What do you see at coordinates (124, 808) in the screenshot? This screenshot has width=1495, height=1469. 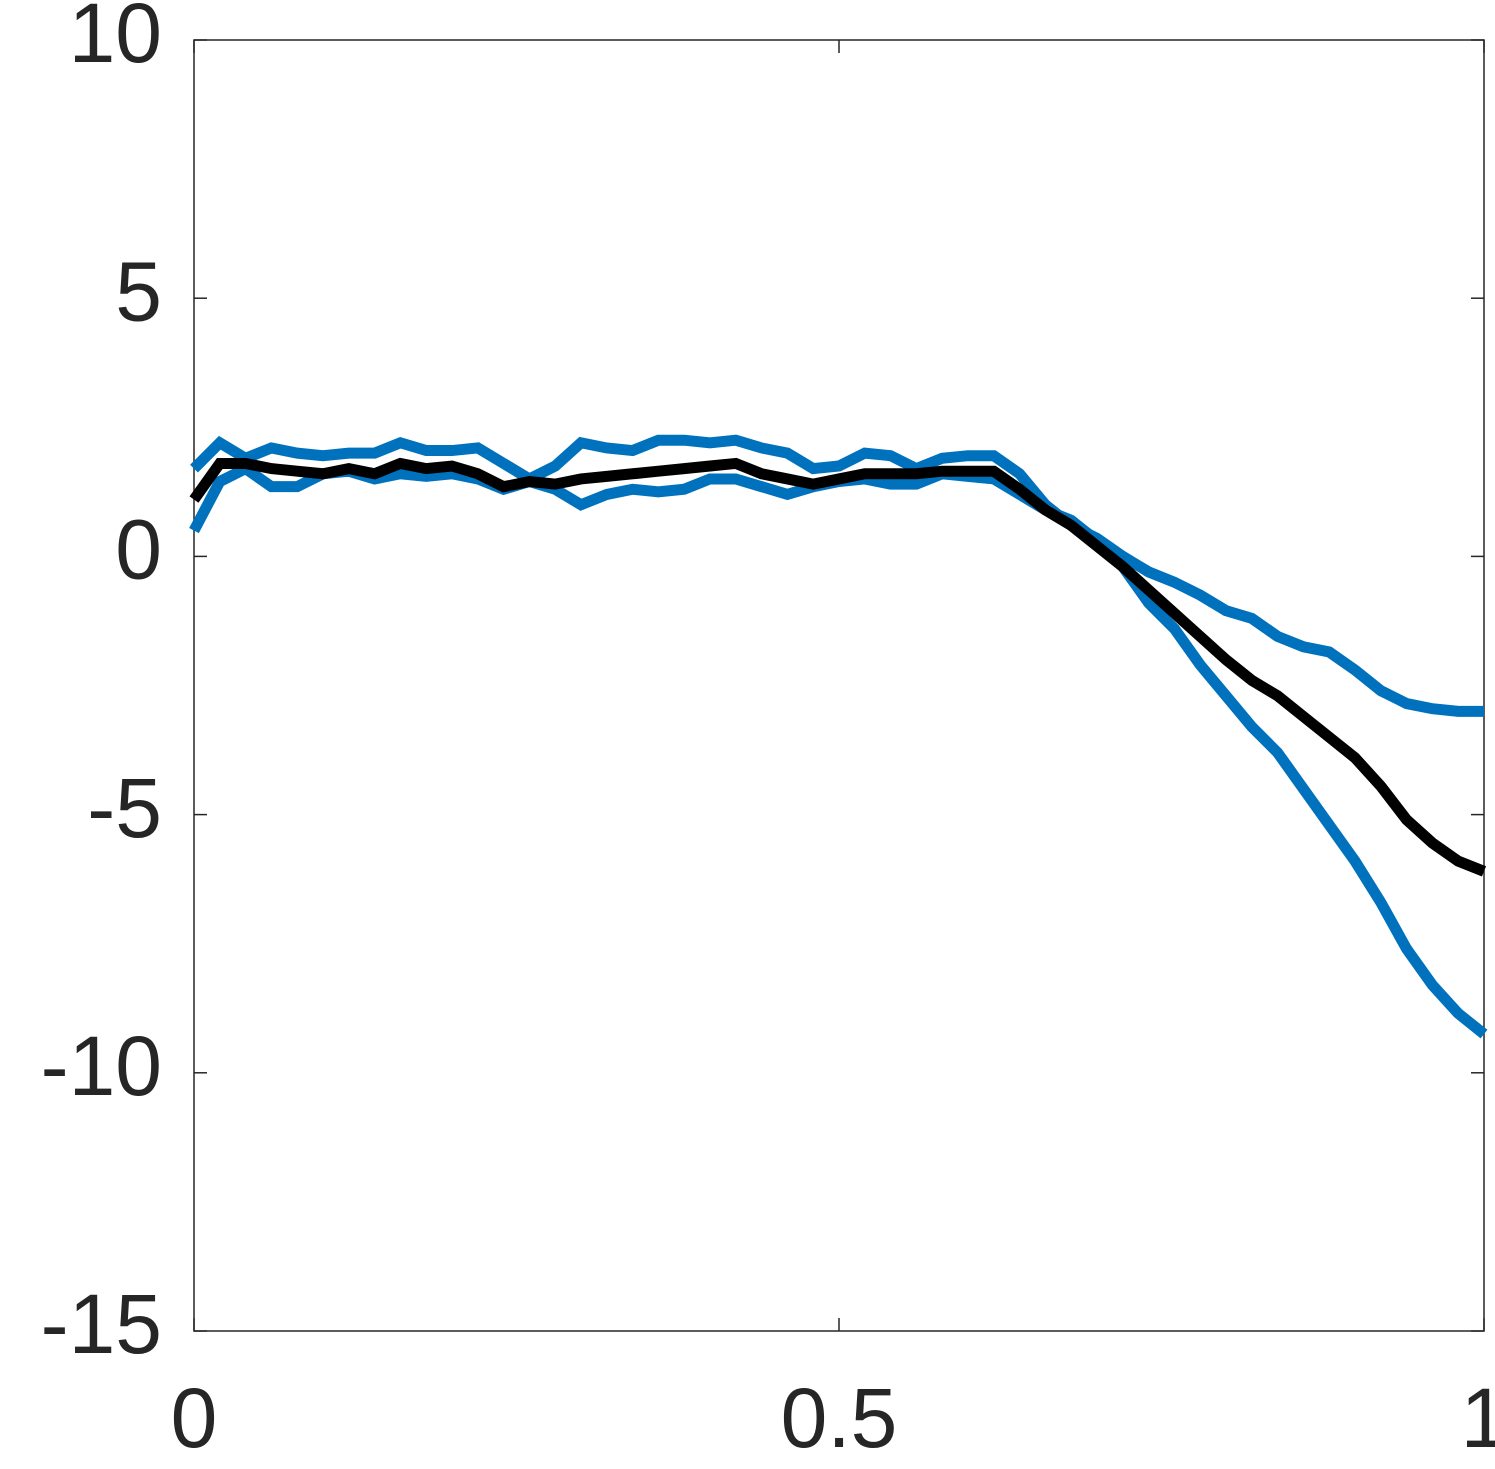 I see `y-tick-label: -5` at bounding box center [124, 808].